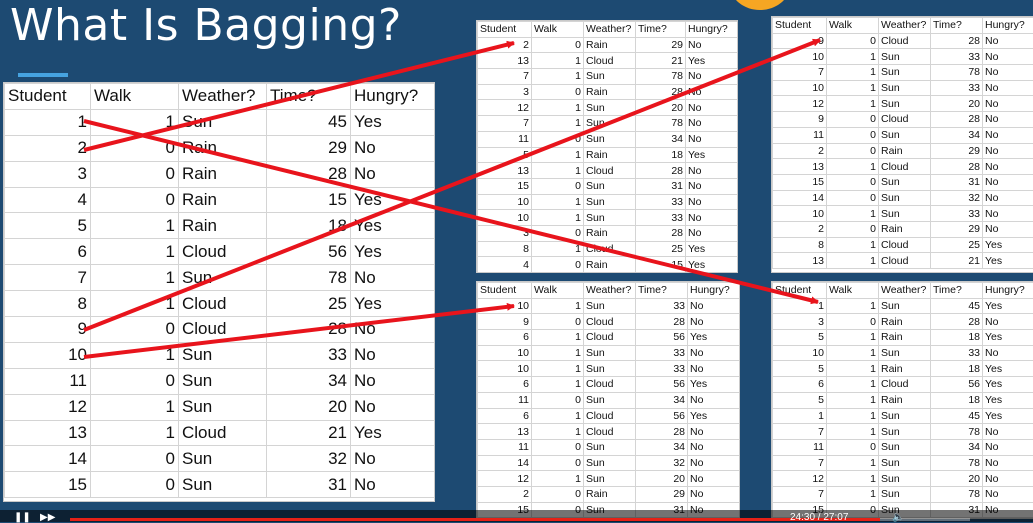  I want to click on column-header: Weather?, so click(223, 97).